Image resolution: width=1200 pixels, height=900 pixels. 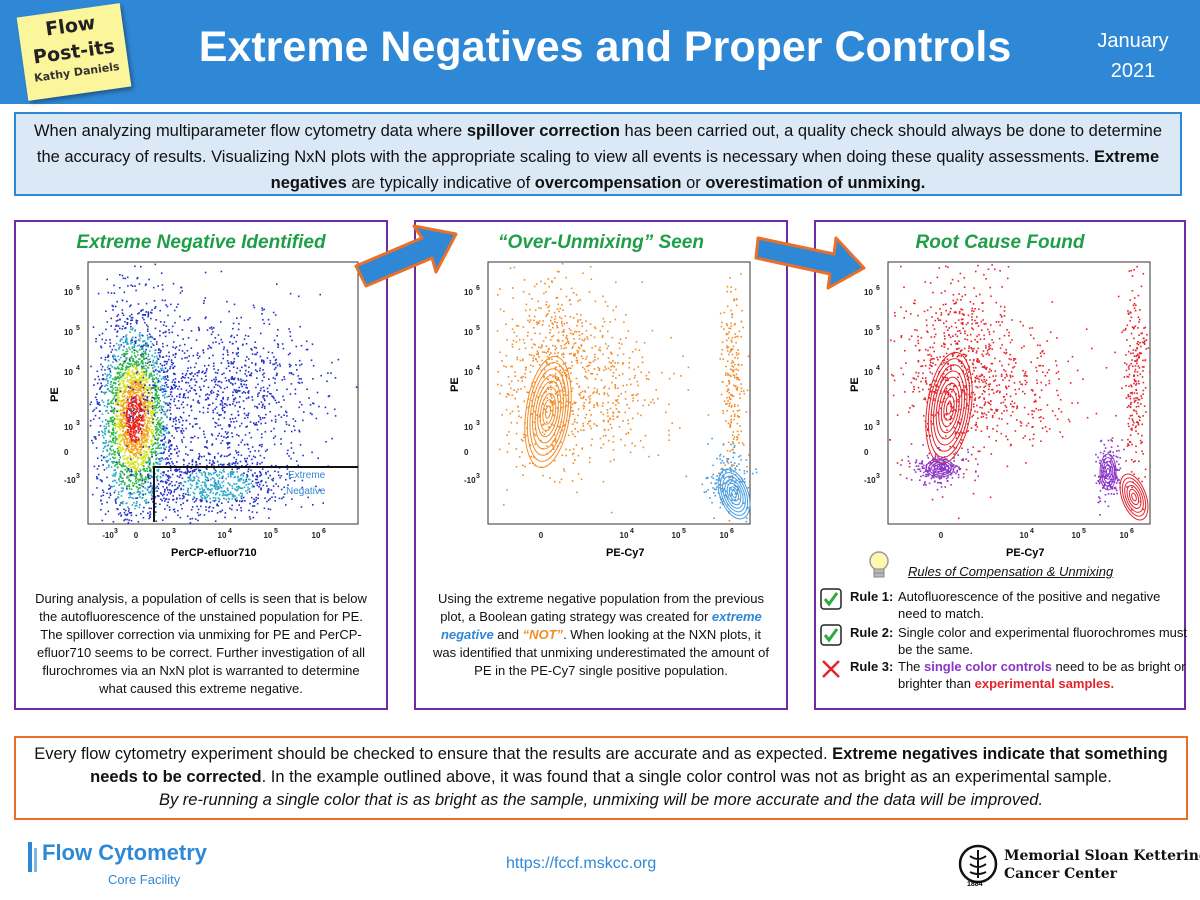 I want to click on page-title: Extreme Negatives and Proper Controls, so click(x=605, y=47).